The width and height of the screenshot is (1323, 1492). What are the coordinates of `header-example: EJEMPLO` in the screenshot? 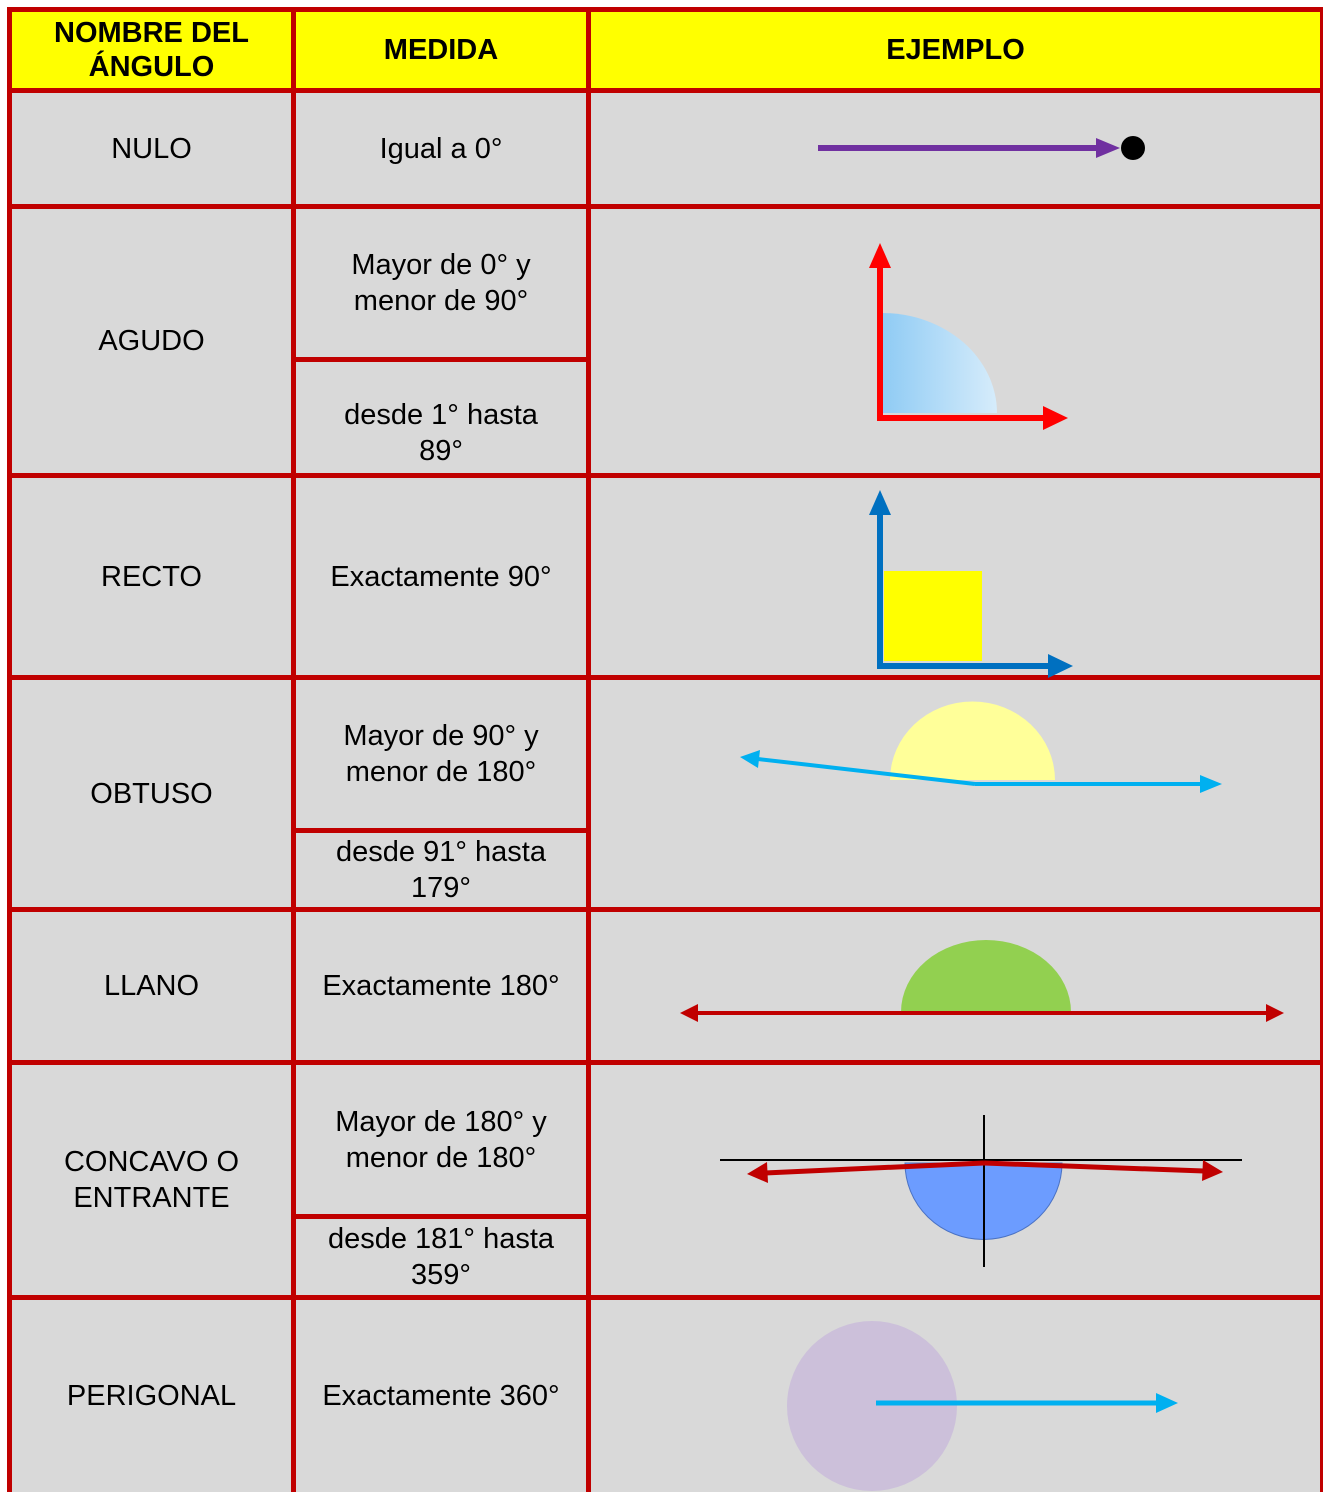 It's located at (955, 50).